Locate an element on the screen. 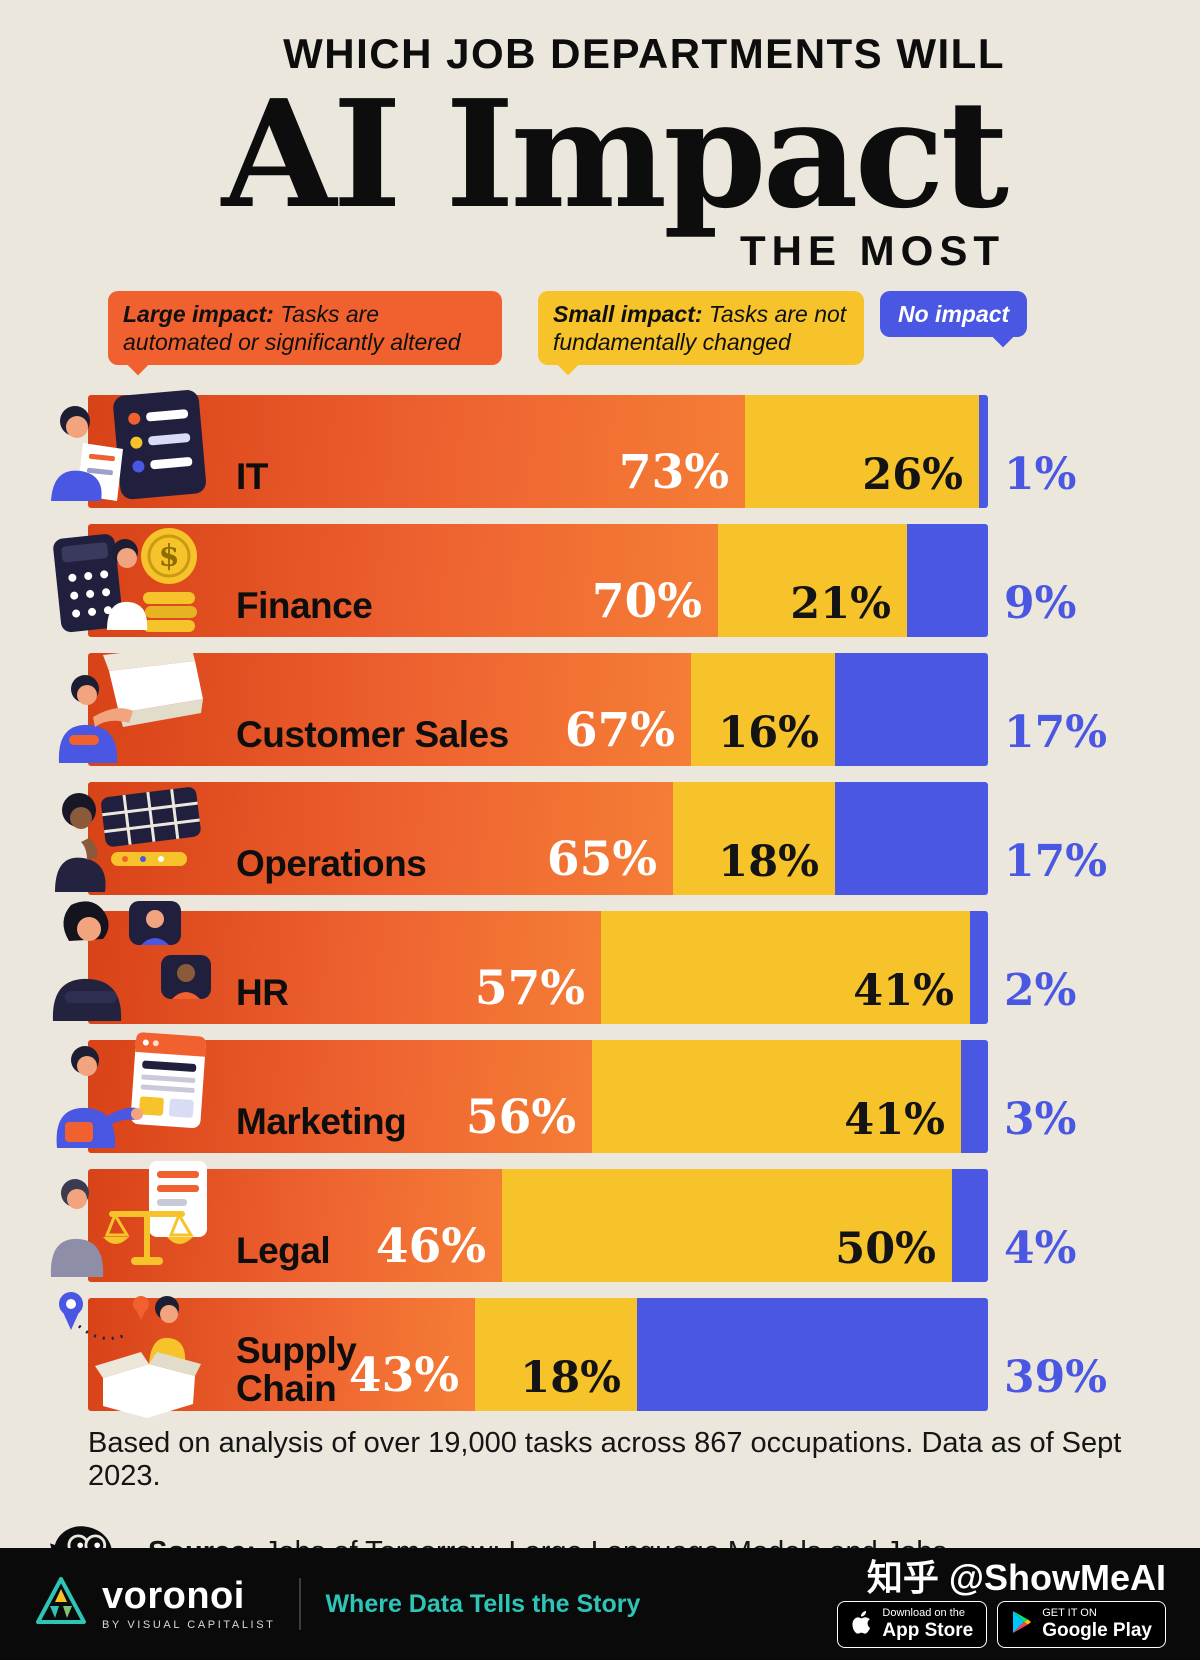 This screenshot has width=1200, height=1660. finance-illustration-icon: $ is located at coordinates (130, 578).